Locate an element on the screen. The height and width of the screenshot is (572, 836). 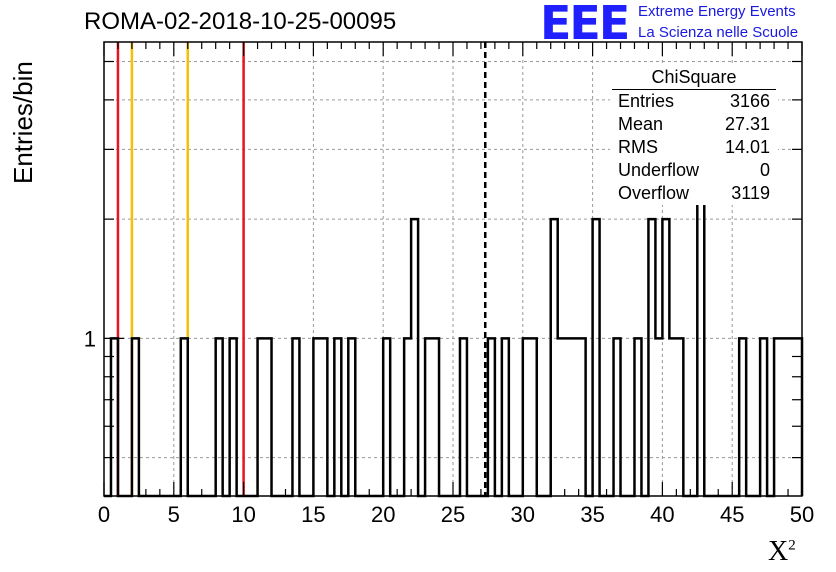
y-axis-label: Entries/bin is located at coordinates (23, 122).